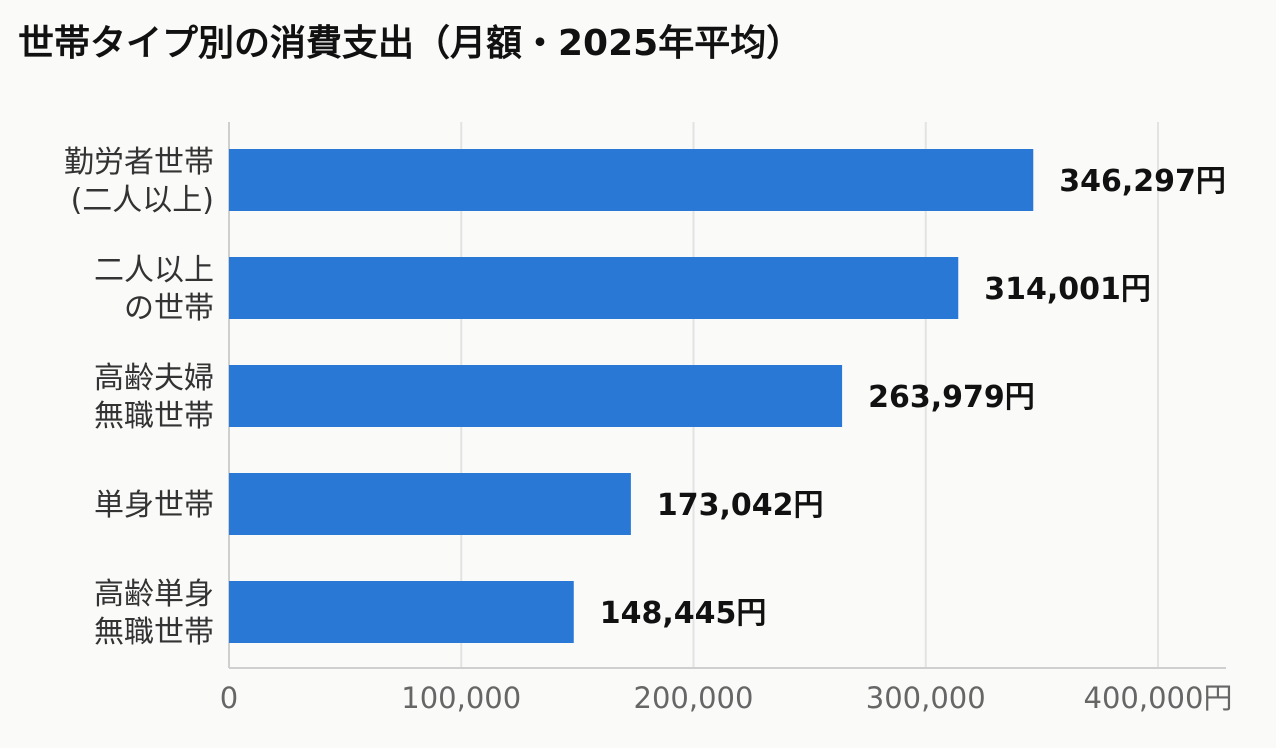  Describe the element at coordinates (1158, 698) in the screenshot. I see `x-tick-label-4: 400,000円` at that location.